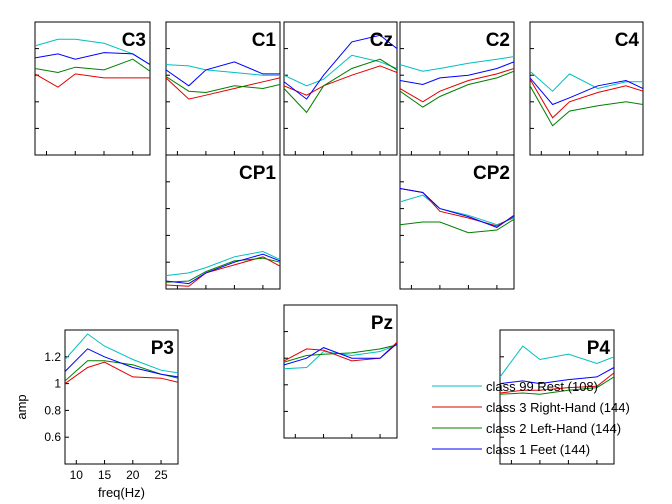 The image size is (672, 504). I want to click on x-tick-label: 20, so click(133, 475).